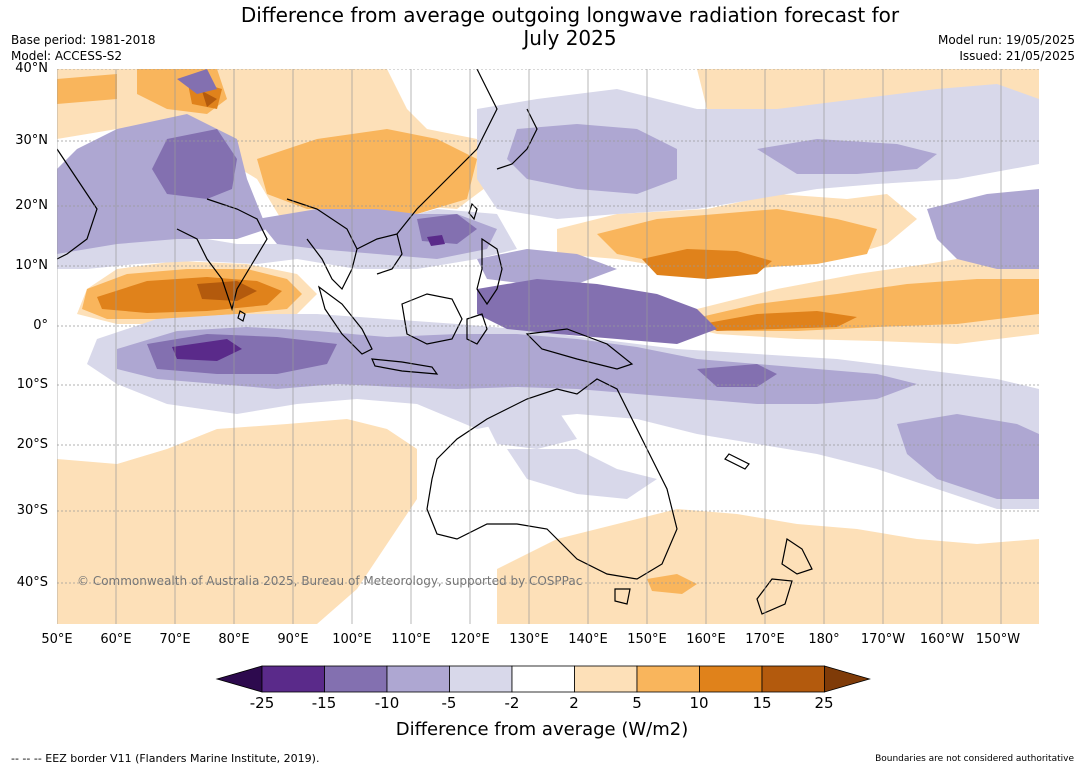 This screenshot has width=1085, height=770. I want to click on title-line-2: July 2025, so click(570, 38).